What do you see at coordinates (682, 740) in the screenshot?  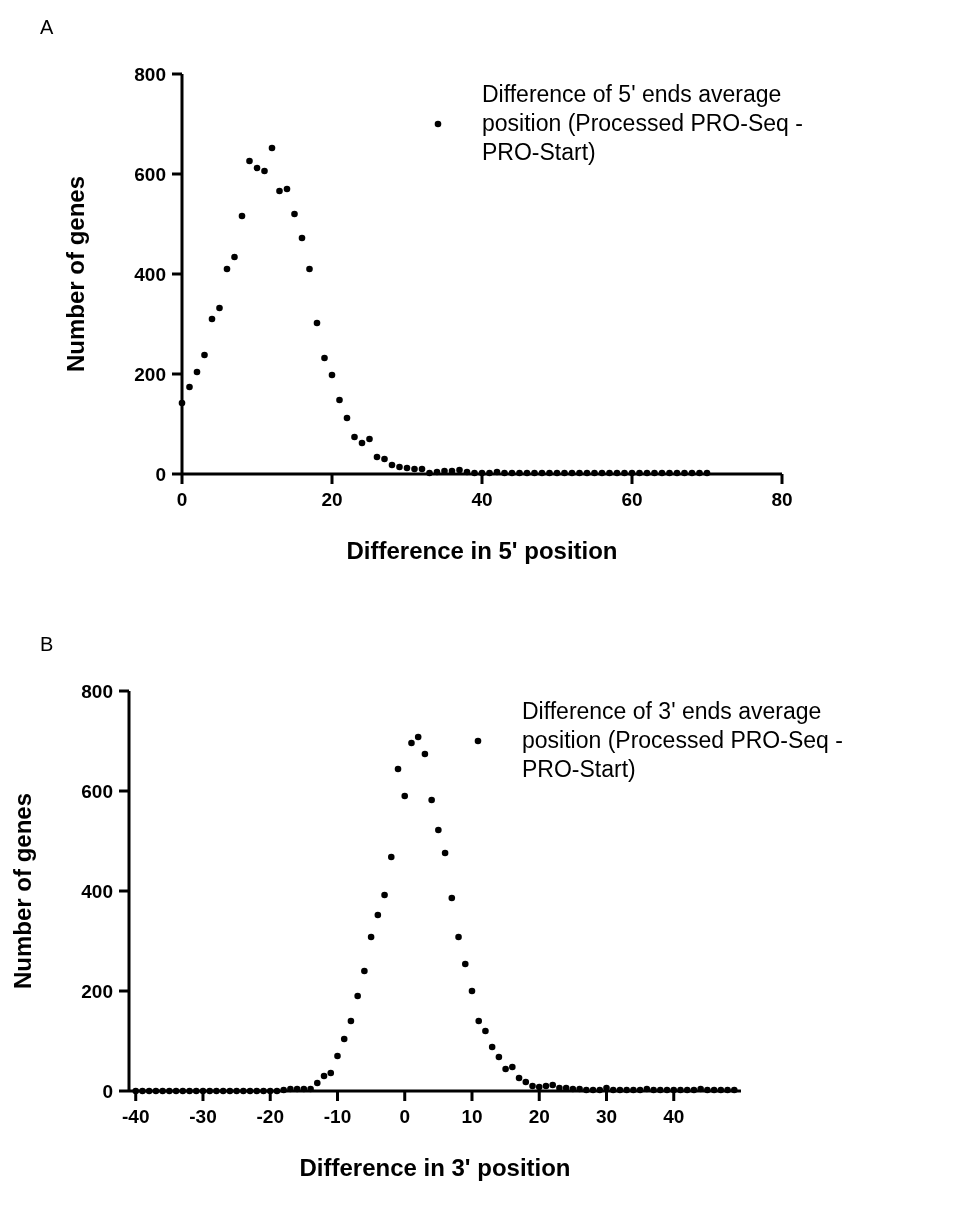 I see `legend-label: Difference of 3' ends average position (Processed PRO-Seq - PRO-Start)` at bounding box center [682, 740].